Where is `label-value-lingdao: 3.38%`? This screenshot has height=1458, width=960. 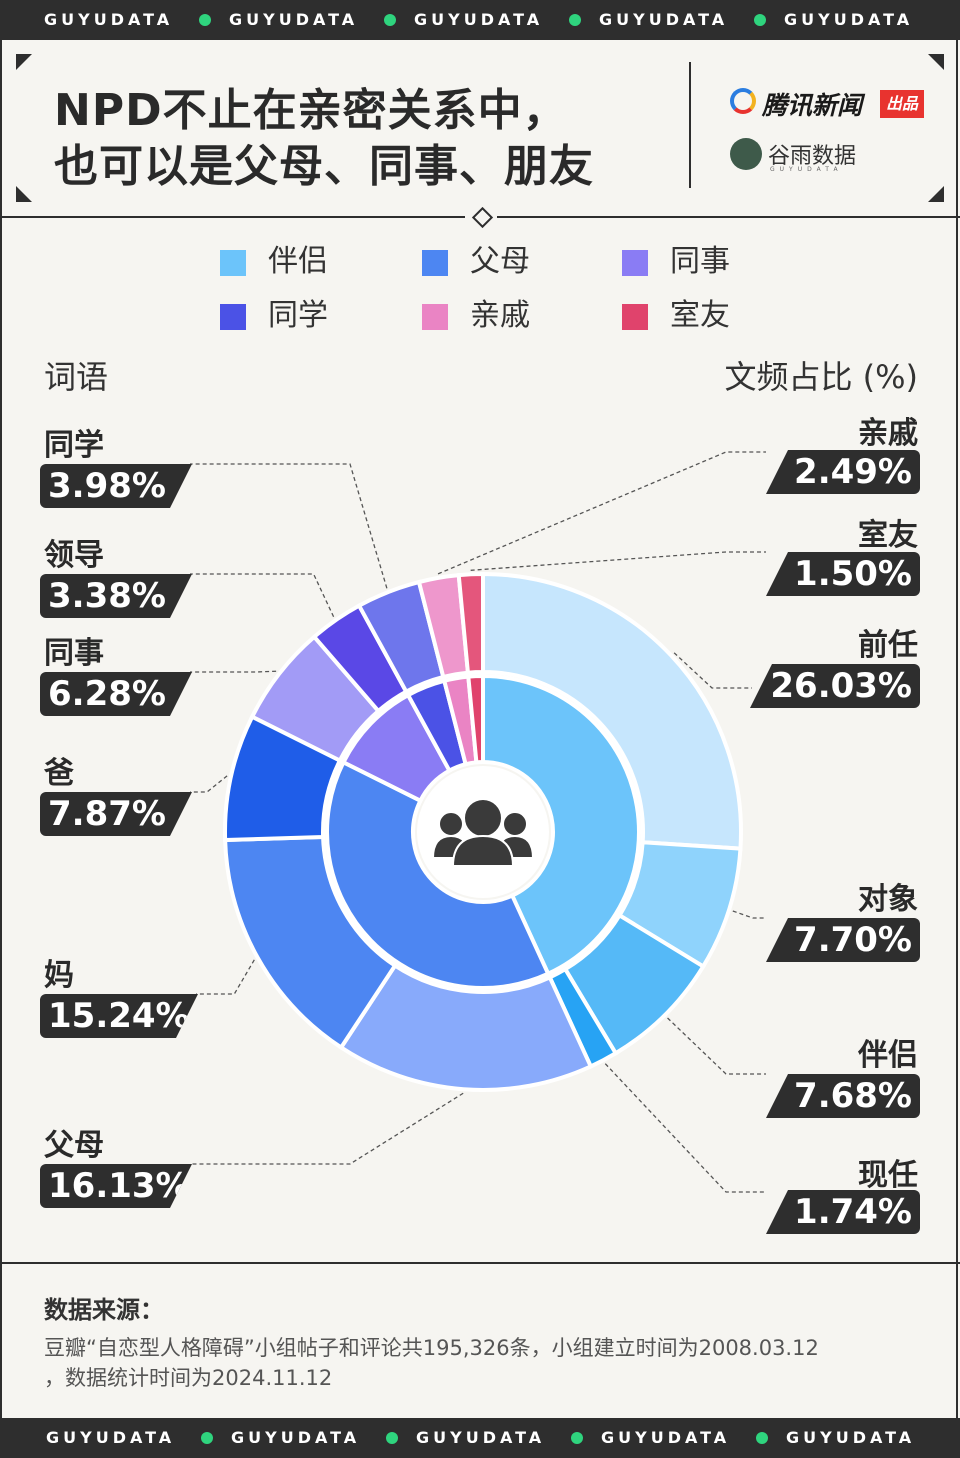
label-value-lingdao: 3.38% is located at coordinates (116, 596).